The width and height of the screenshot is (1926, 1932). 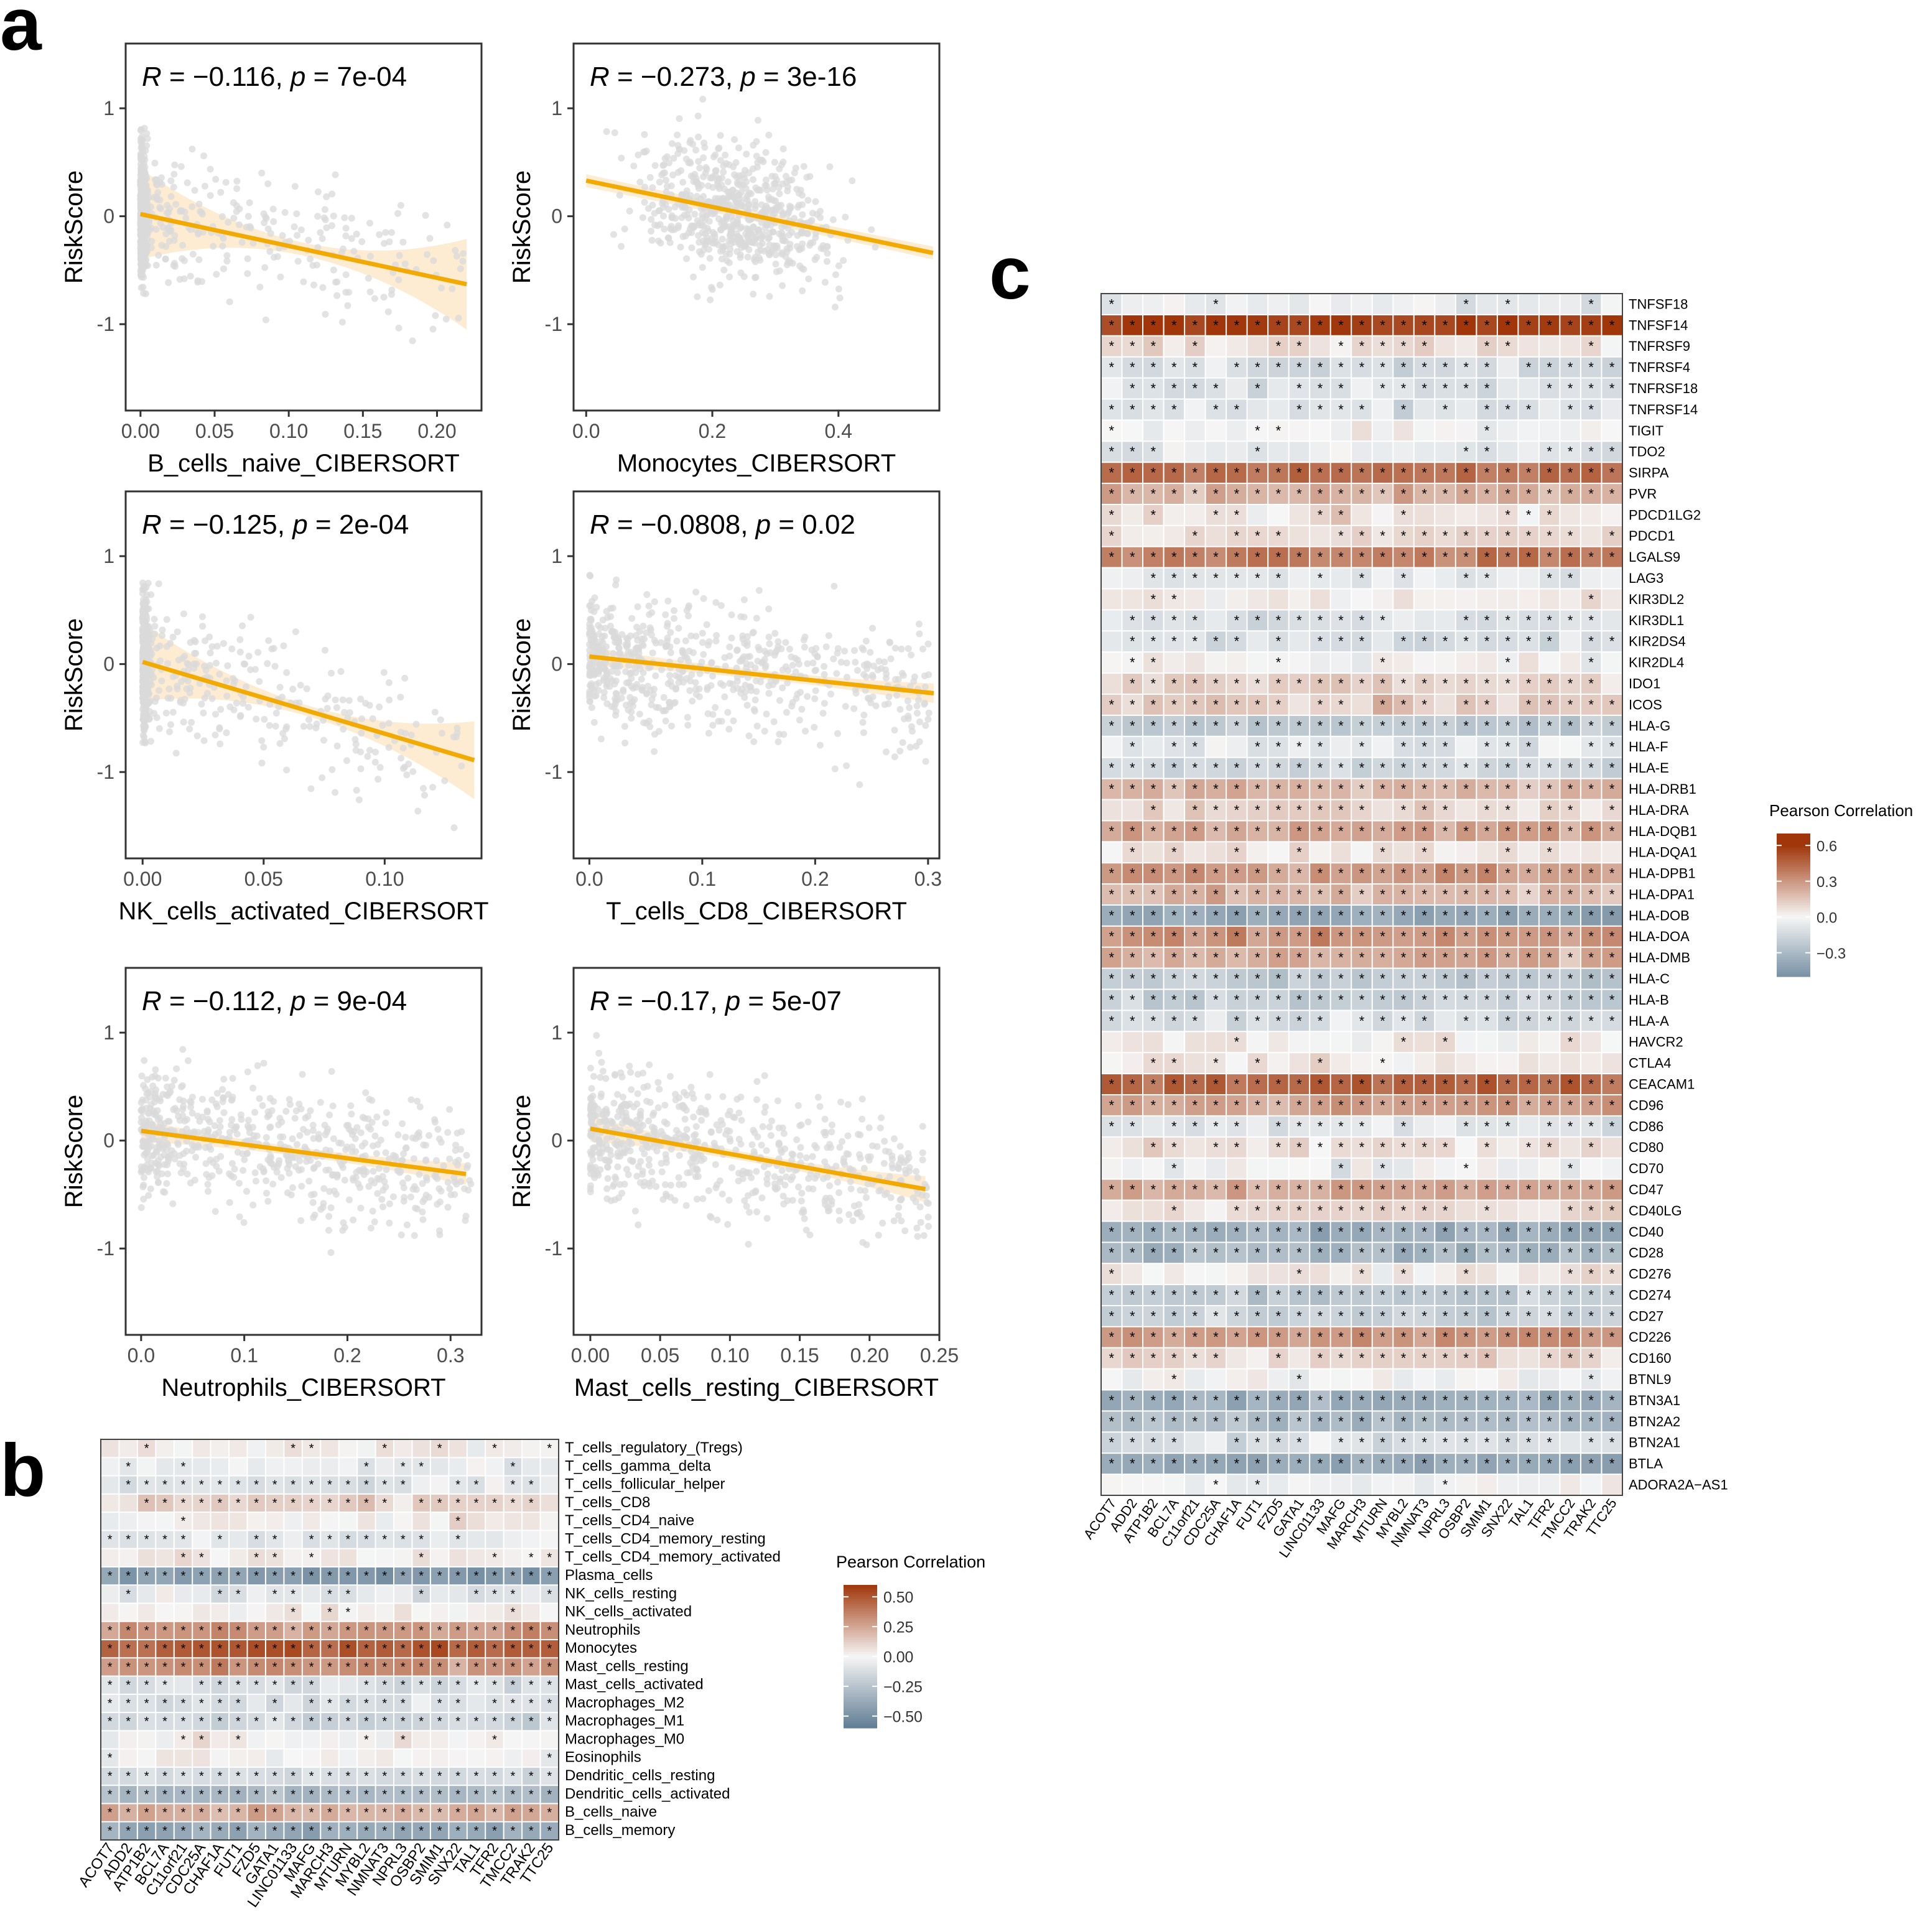 What do you see at coordinates (756, 911) in the screenshot?
I see `x-axis-title: T_cells_CD8_CIBERSORT` at bounding box center [756, 911].